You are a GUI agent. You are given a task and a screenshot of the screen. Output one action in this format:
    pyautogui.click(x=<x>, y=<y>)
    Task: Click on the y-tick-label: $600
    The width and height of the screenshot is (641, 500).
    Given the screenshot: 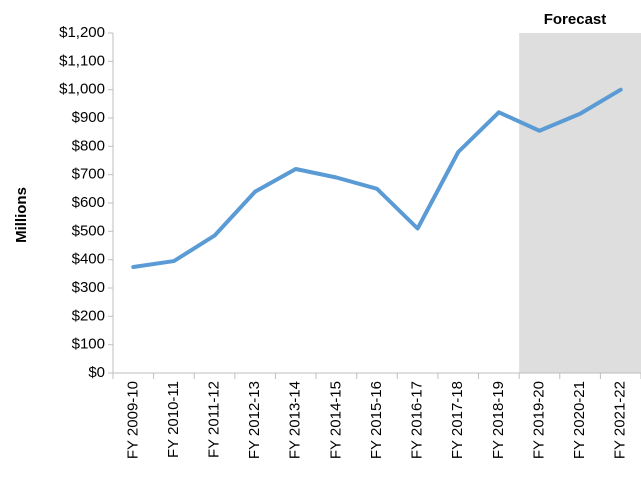 What is the action you would take?
    pyautogui.click(x=88, y=202)
    